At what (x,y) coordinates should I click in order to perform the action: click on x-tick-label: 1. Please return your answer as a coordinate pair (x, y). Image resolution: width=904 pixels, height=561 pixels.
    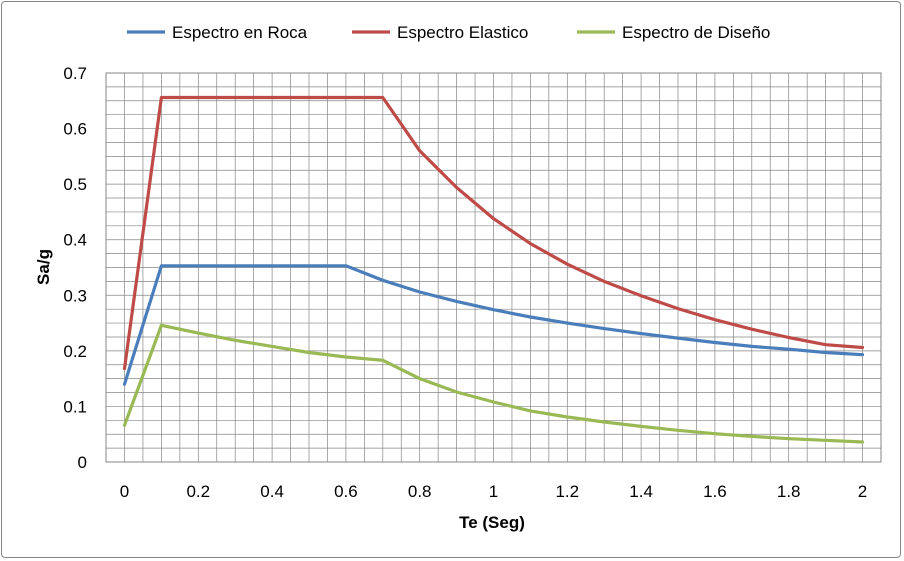
    Looking at the image, I should click on (493, 491).